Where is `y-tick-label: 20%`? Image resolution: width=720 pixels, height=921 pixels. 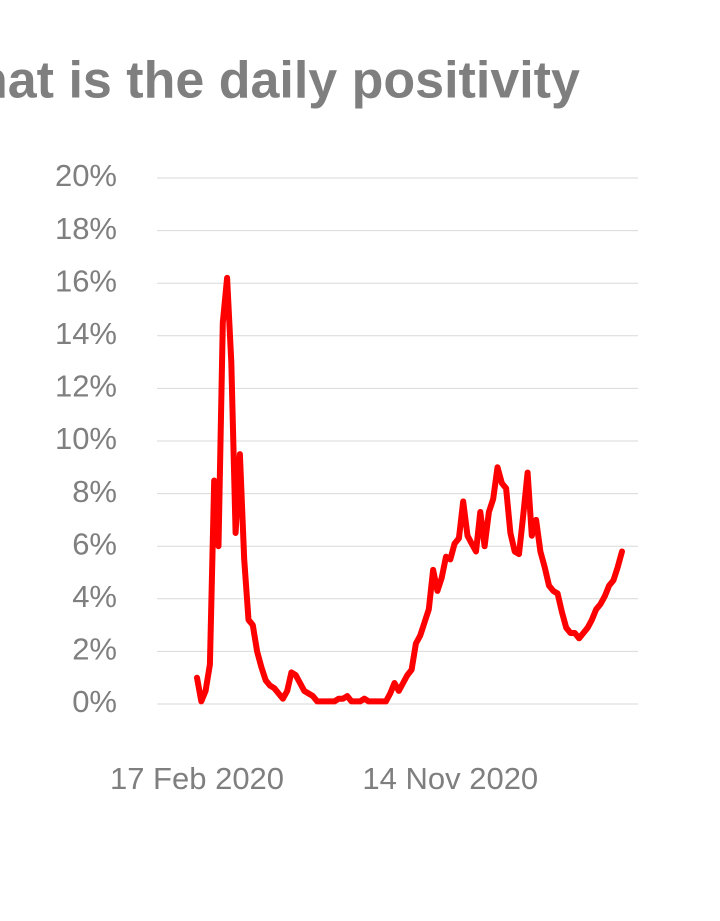
y-tick-label: 20% is located at coordinates (86, 175).